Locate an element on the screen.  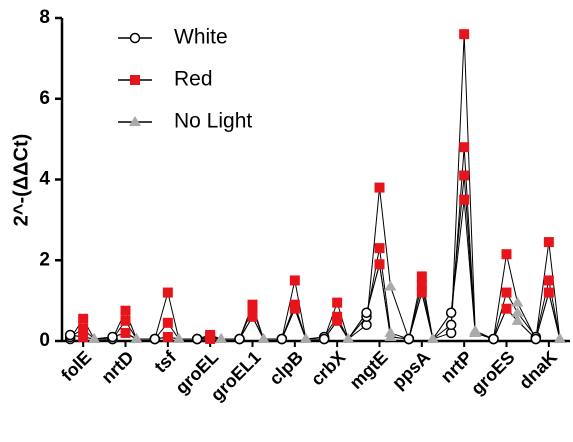
x-tick-label: dnaK is located at coordinates (538, 370).